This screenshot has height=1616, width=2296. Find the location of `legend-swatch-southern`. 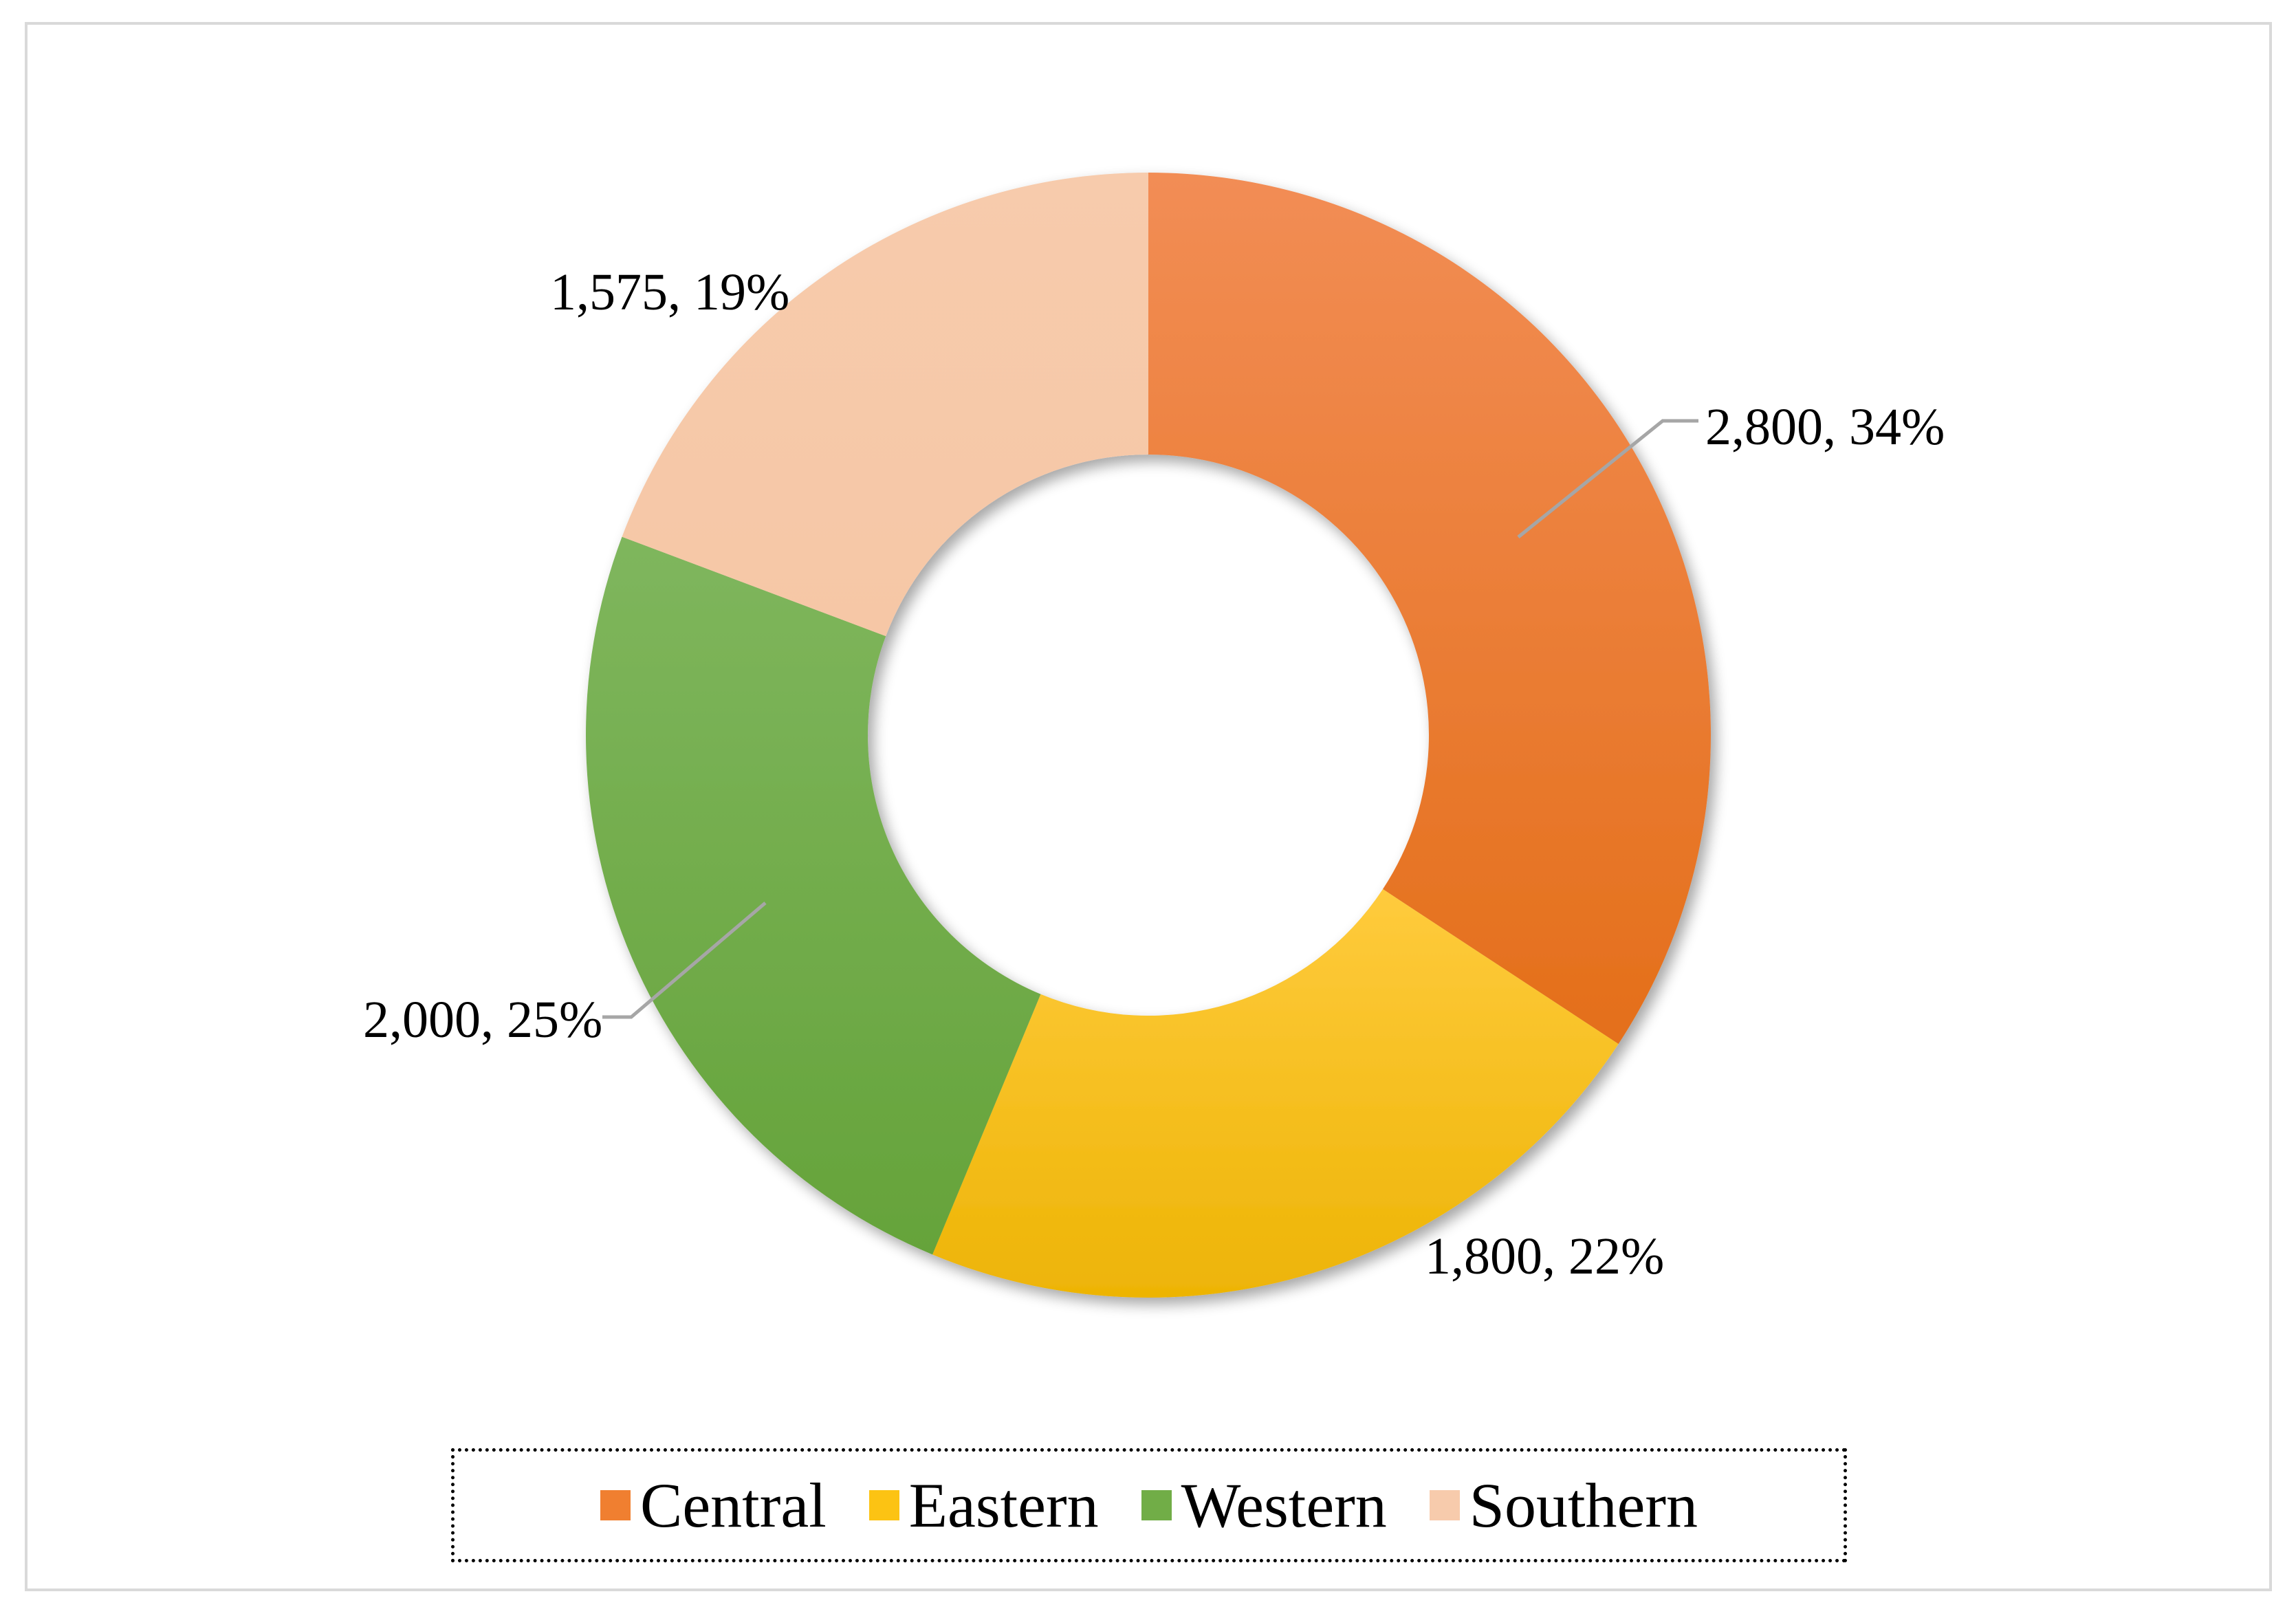

legend-swatch-southern is located at coordinates (1444, 1505).